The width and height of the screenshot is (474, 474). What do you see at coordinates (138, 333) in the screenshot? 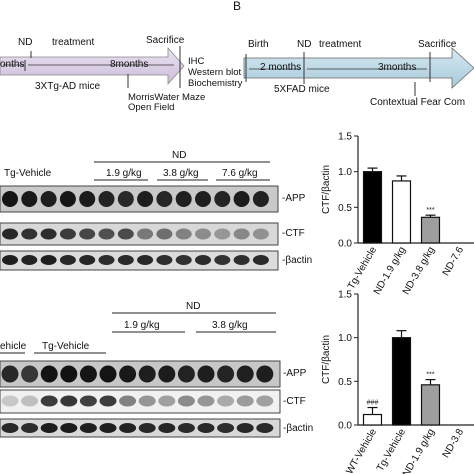
I see `blot-bottom-group-lines` at bounding box center [138, 333].